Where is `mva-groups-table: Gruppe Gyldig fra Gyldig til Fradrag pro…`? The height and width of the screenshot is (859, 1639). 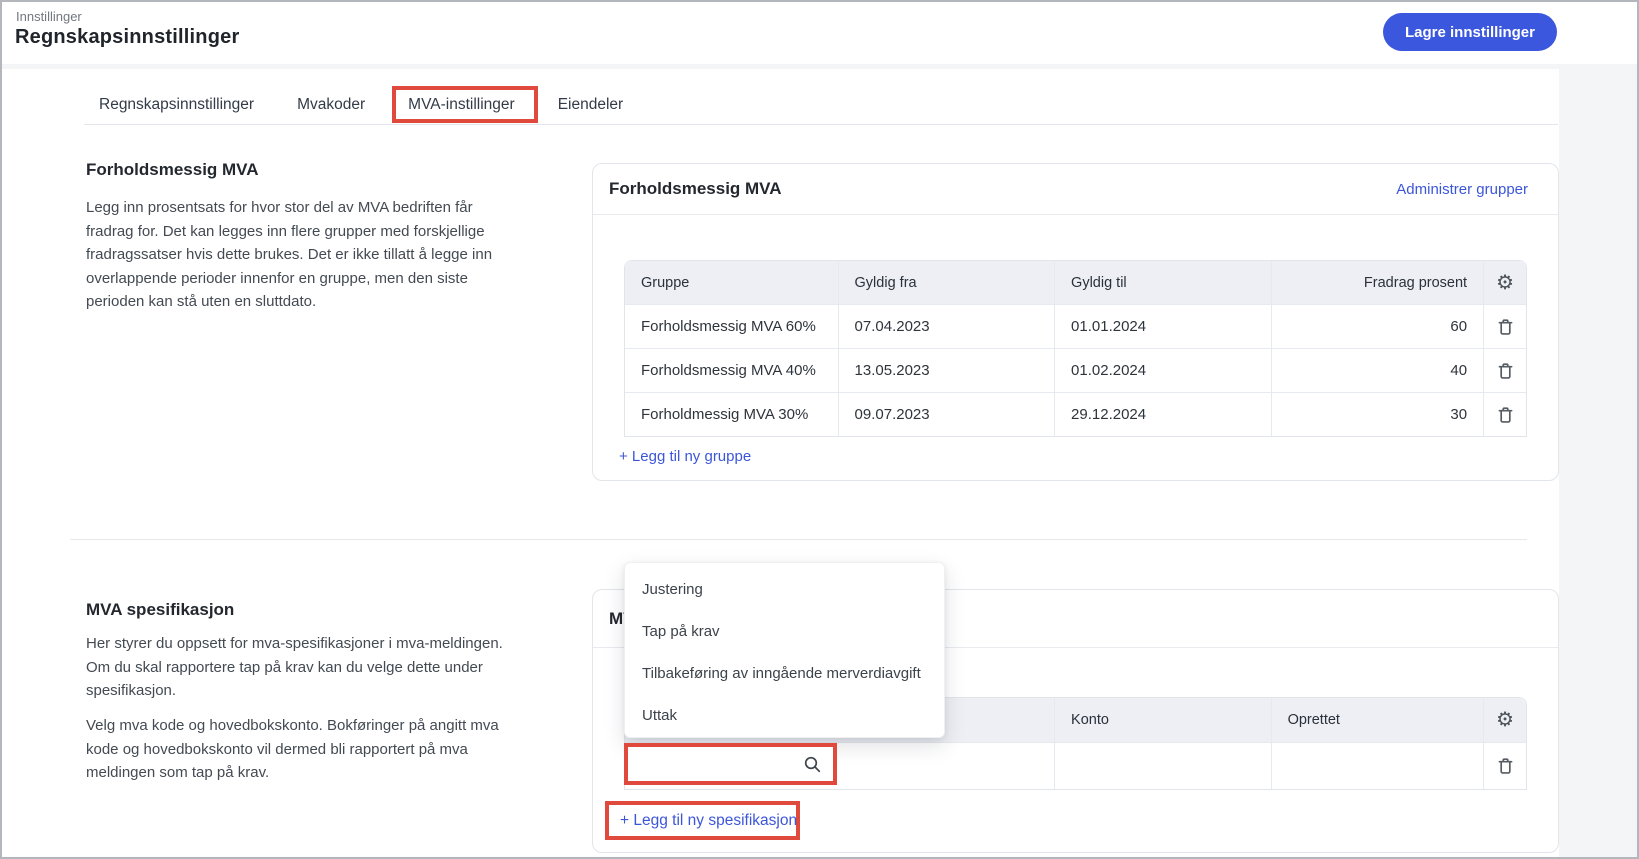 mva-groups-table: Gruppe Gyldig fra Gyldig til Fradrag pro… is located at coordinates (1075, 348).